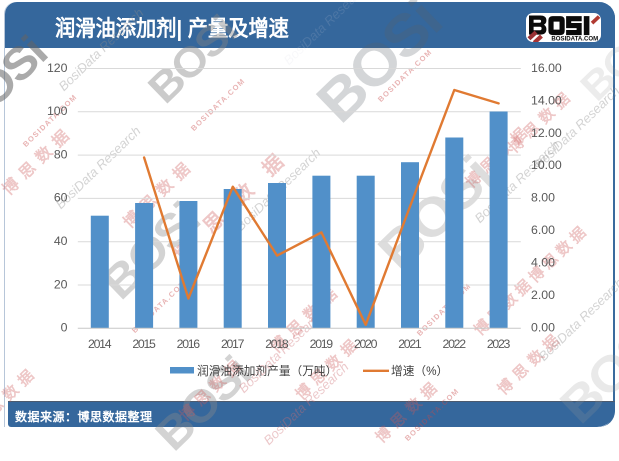 The height and width of the screenshot is (461, 619). I want to click on svg-text: 2018, so click(277, 344).